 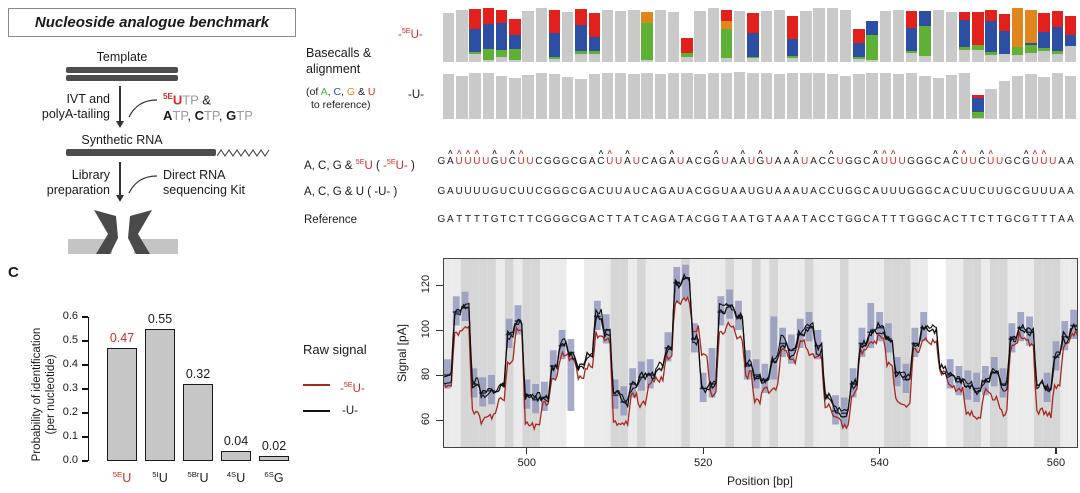 I want to click on signal-x-tick-label: 500, so click(x=526, y=463).